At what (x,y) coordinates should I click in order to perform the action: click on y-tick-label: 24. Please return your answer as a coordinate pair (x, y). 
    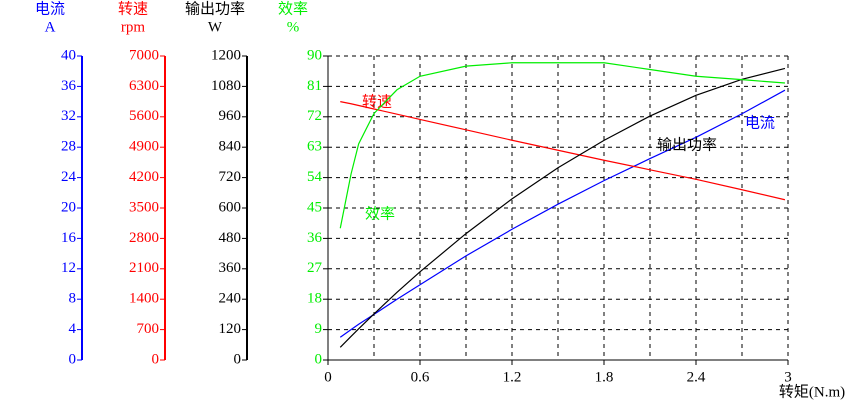
    Looking at the image, I should click on (69, 177).